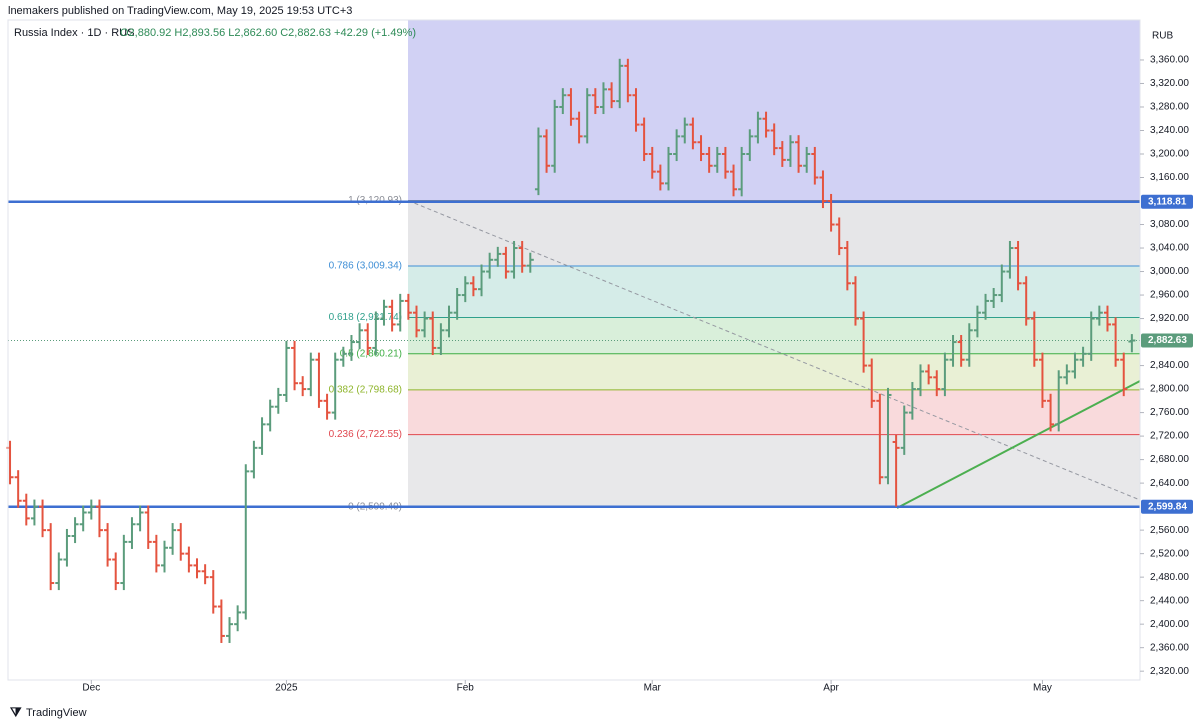 Image resolution: width=1200 pixels, height=727 pixels. Describe the element at coordinates (1169, 647) in the screenshot. I see `y-tick-label: 2,360.00` at that location.